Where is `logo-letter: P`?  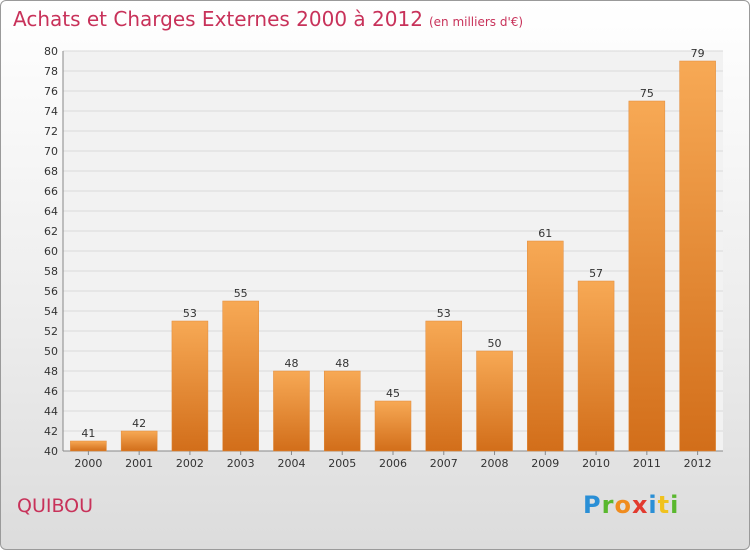
logo-letter: P is located at coordinates (592, 505).